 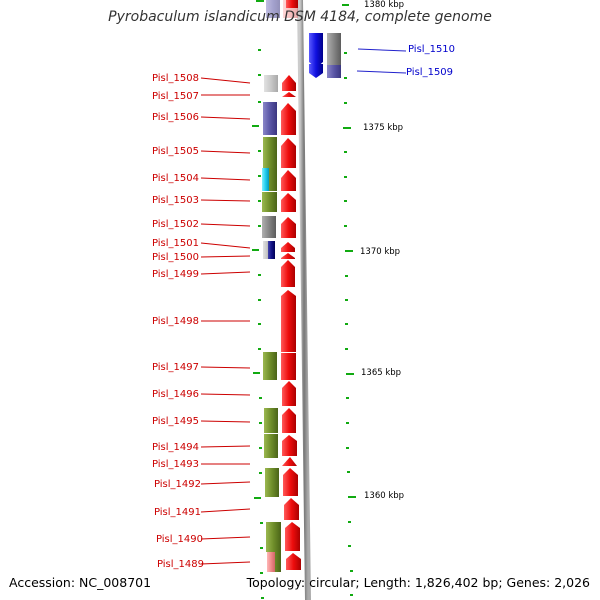 What do you see at coordinates (381, 373) in the screenshot?
I see `coordinate-label: 1365 kbp` at bounding box center [381, 373].